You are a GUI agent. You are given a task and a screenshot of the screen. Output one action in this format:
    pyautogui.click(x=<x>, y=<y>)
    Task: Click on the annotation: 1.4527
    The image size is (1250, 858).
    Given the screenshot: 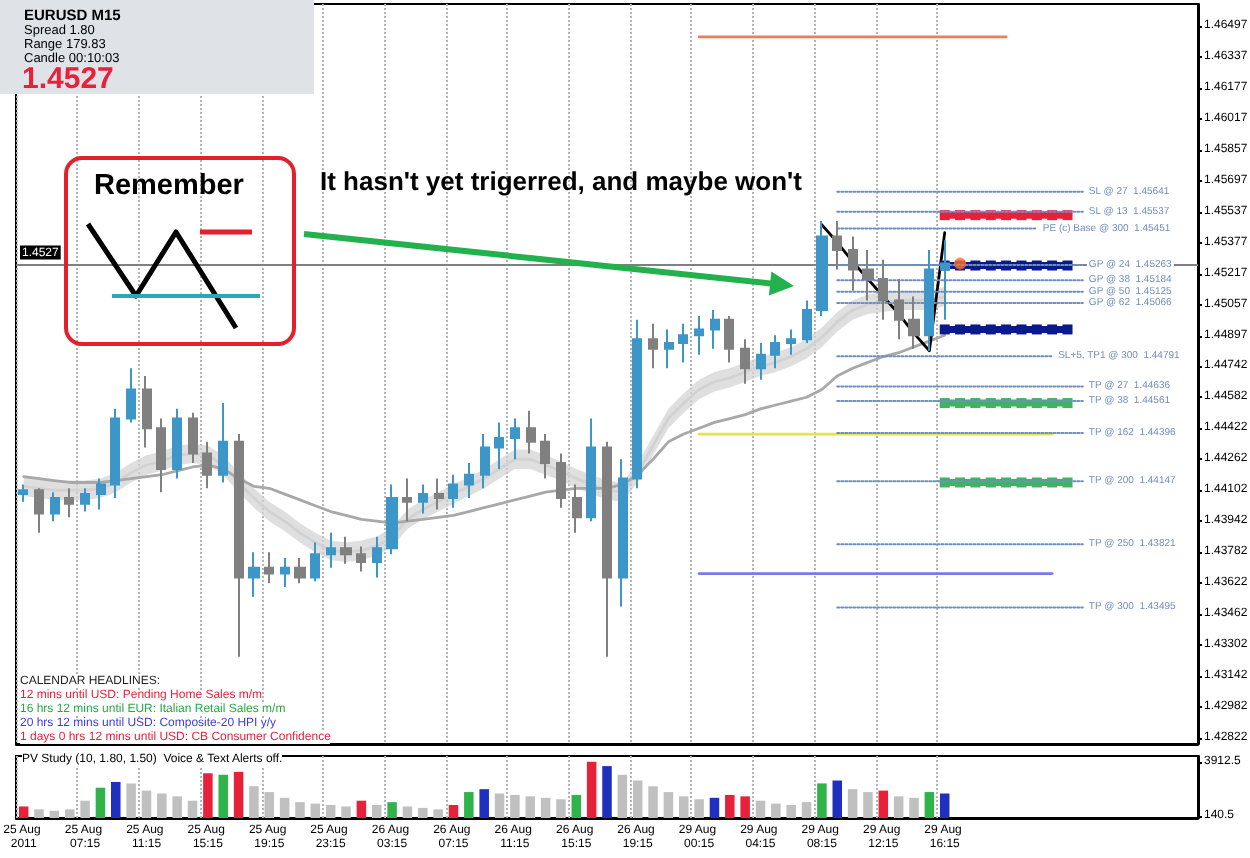 What is the action you would take?
    pyautogui.click(x=68, y=79)
    